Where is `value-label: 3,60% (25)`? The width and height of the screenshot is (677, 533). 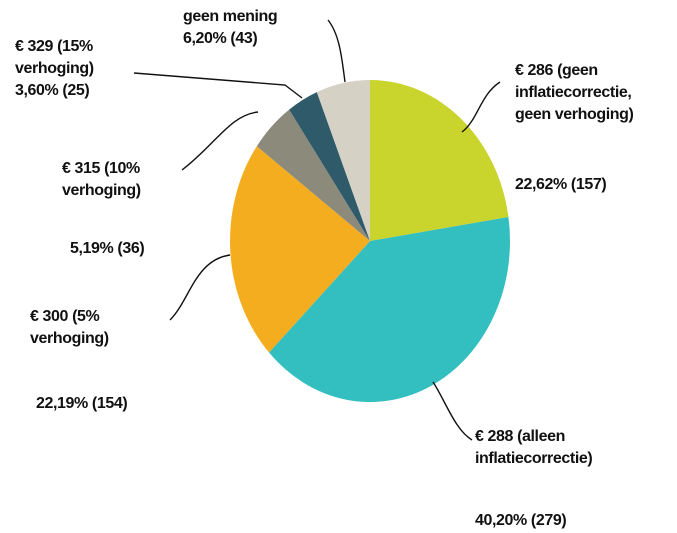
value-label: 3,60% (25) is located at coordinates (52, 90).